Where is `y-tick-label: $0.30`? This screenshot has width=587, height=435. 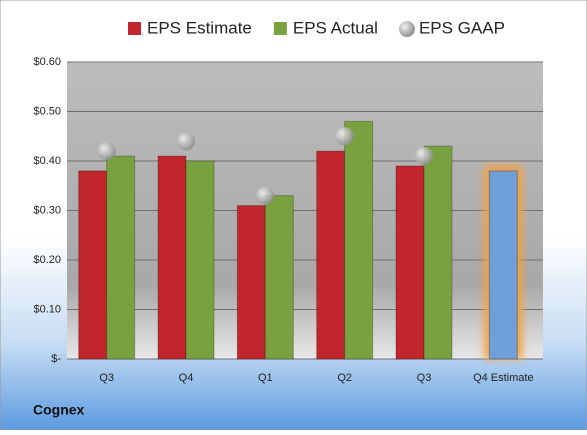 y-tick-label: $0.30 is located at coordinates (47, 210).